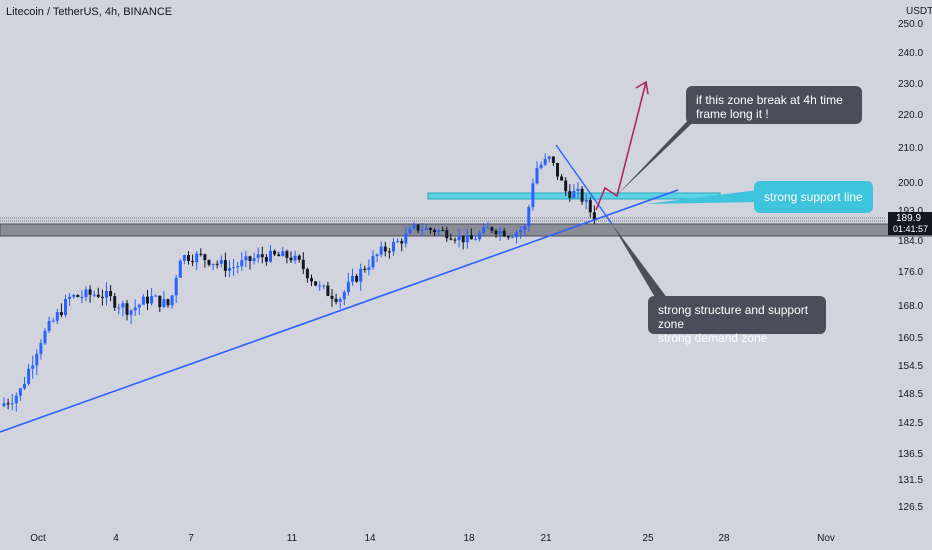 The height and width of the screenshot is (550, 932). Describe the element at coordinates (910, 454) in the screenshot. I see `y-tick-label: 136.5` at that location.